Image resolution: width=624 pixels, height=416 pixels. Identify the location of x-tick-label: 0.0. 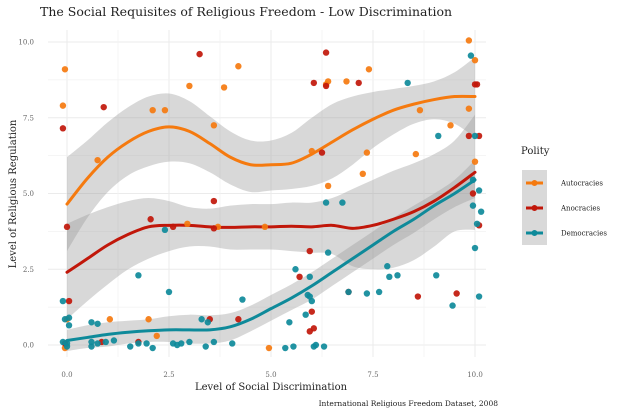
(66, 375).